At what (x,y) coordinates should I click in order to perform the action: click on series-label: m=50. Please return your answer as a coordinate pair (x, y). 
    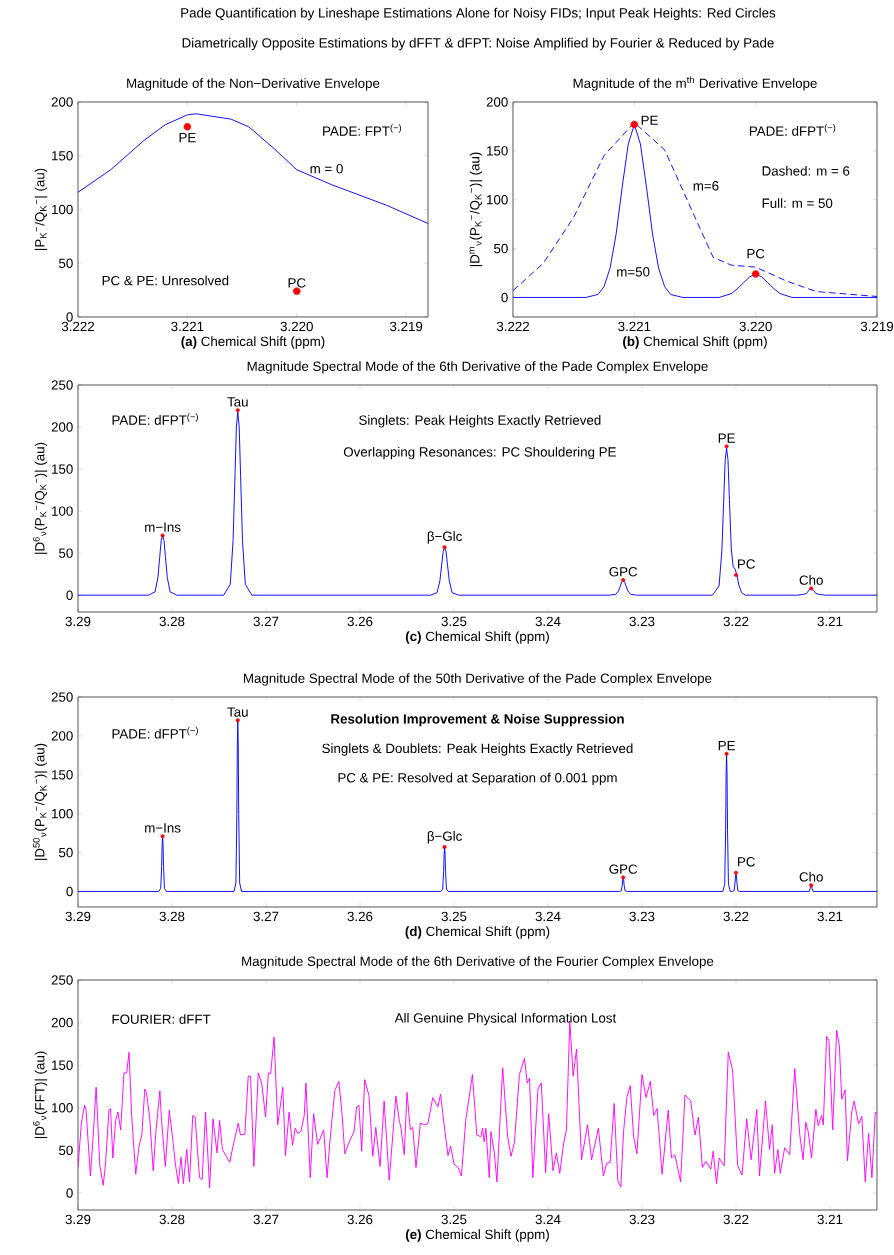
    Looking at the image, I should click on (633, 272).